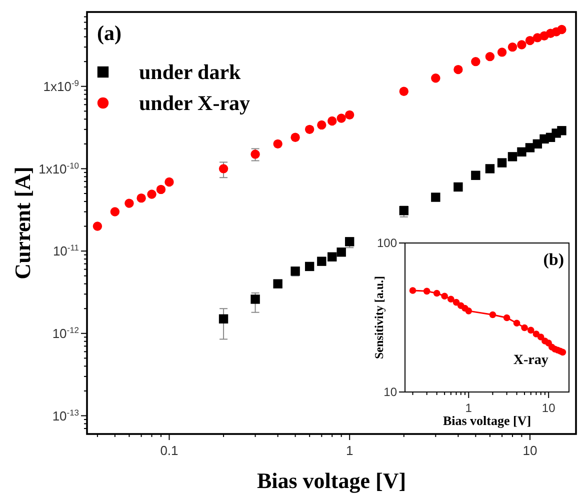 The height and width of the screenshot is (496, 579). I want to click on series-label: X-ray, so click(530, 360).